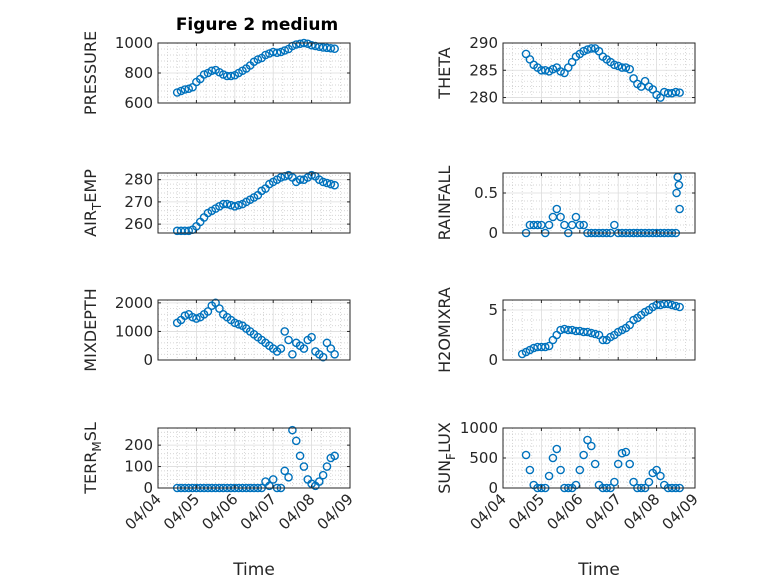  I want to click on y-axis-label: SUNFLUX, so click(446, 458).